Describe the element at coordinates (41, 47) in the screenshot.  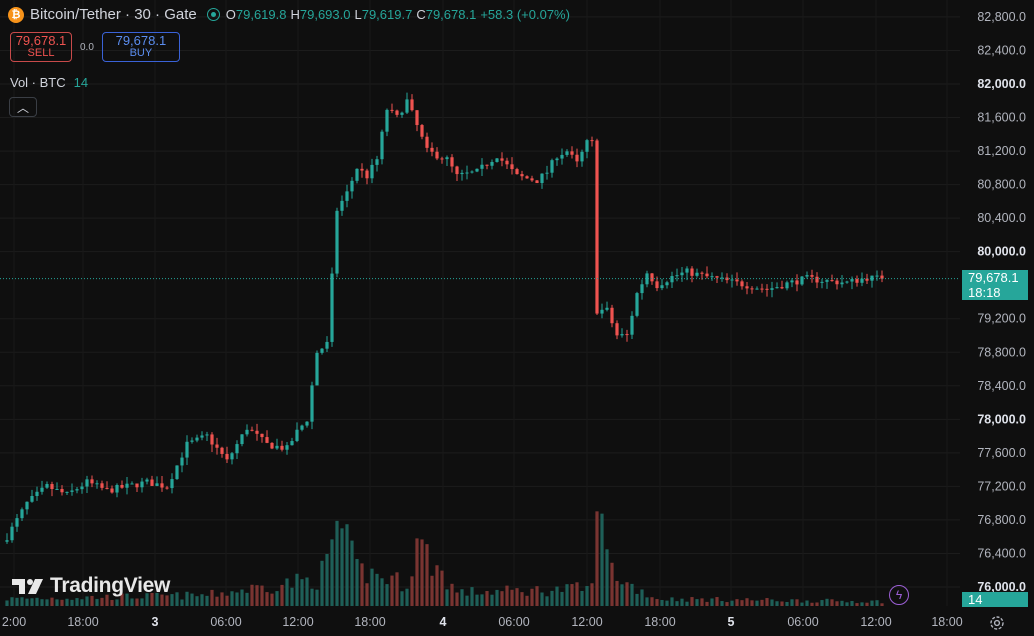
I see `sell-button: 79,678.1 SELL` at that location.